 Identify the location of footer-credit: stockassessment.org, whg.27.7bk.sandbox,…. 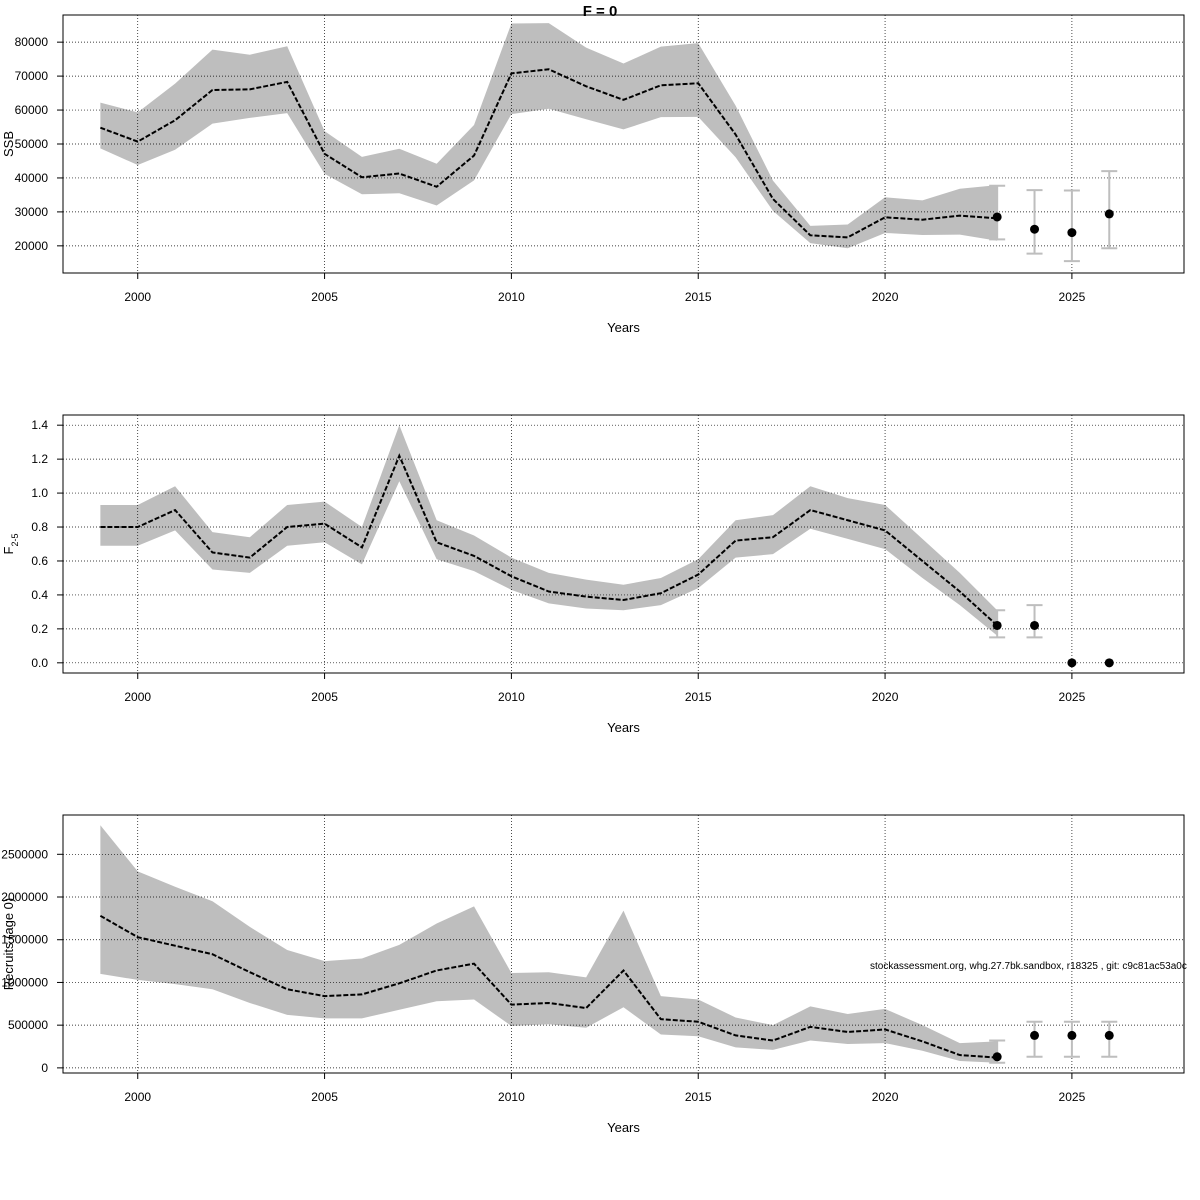
(1028, 966).